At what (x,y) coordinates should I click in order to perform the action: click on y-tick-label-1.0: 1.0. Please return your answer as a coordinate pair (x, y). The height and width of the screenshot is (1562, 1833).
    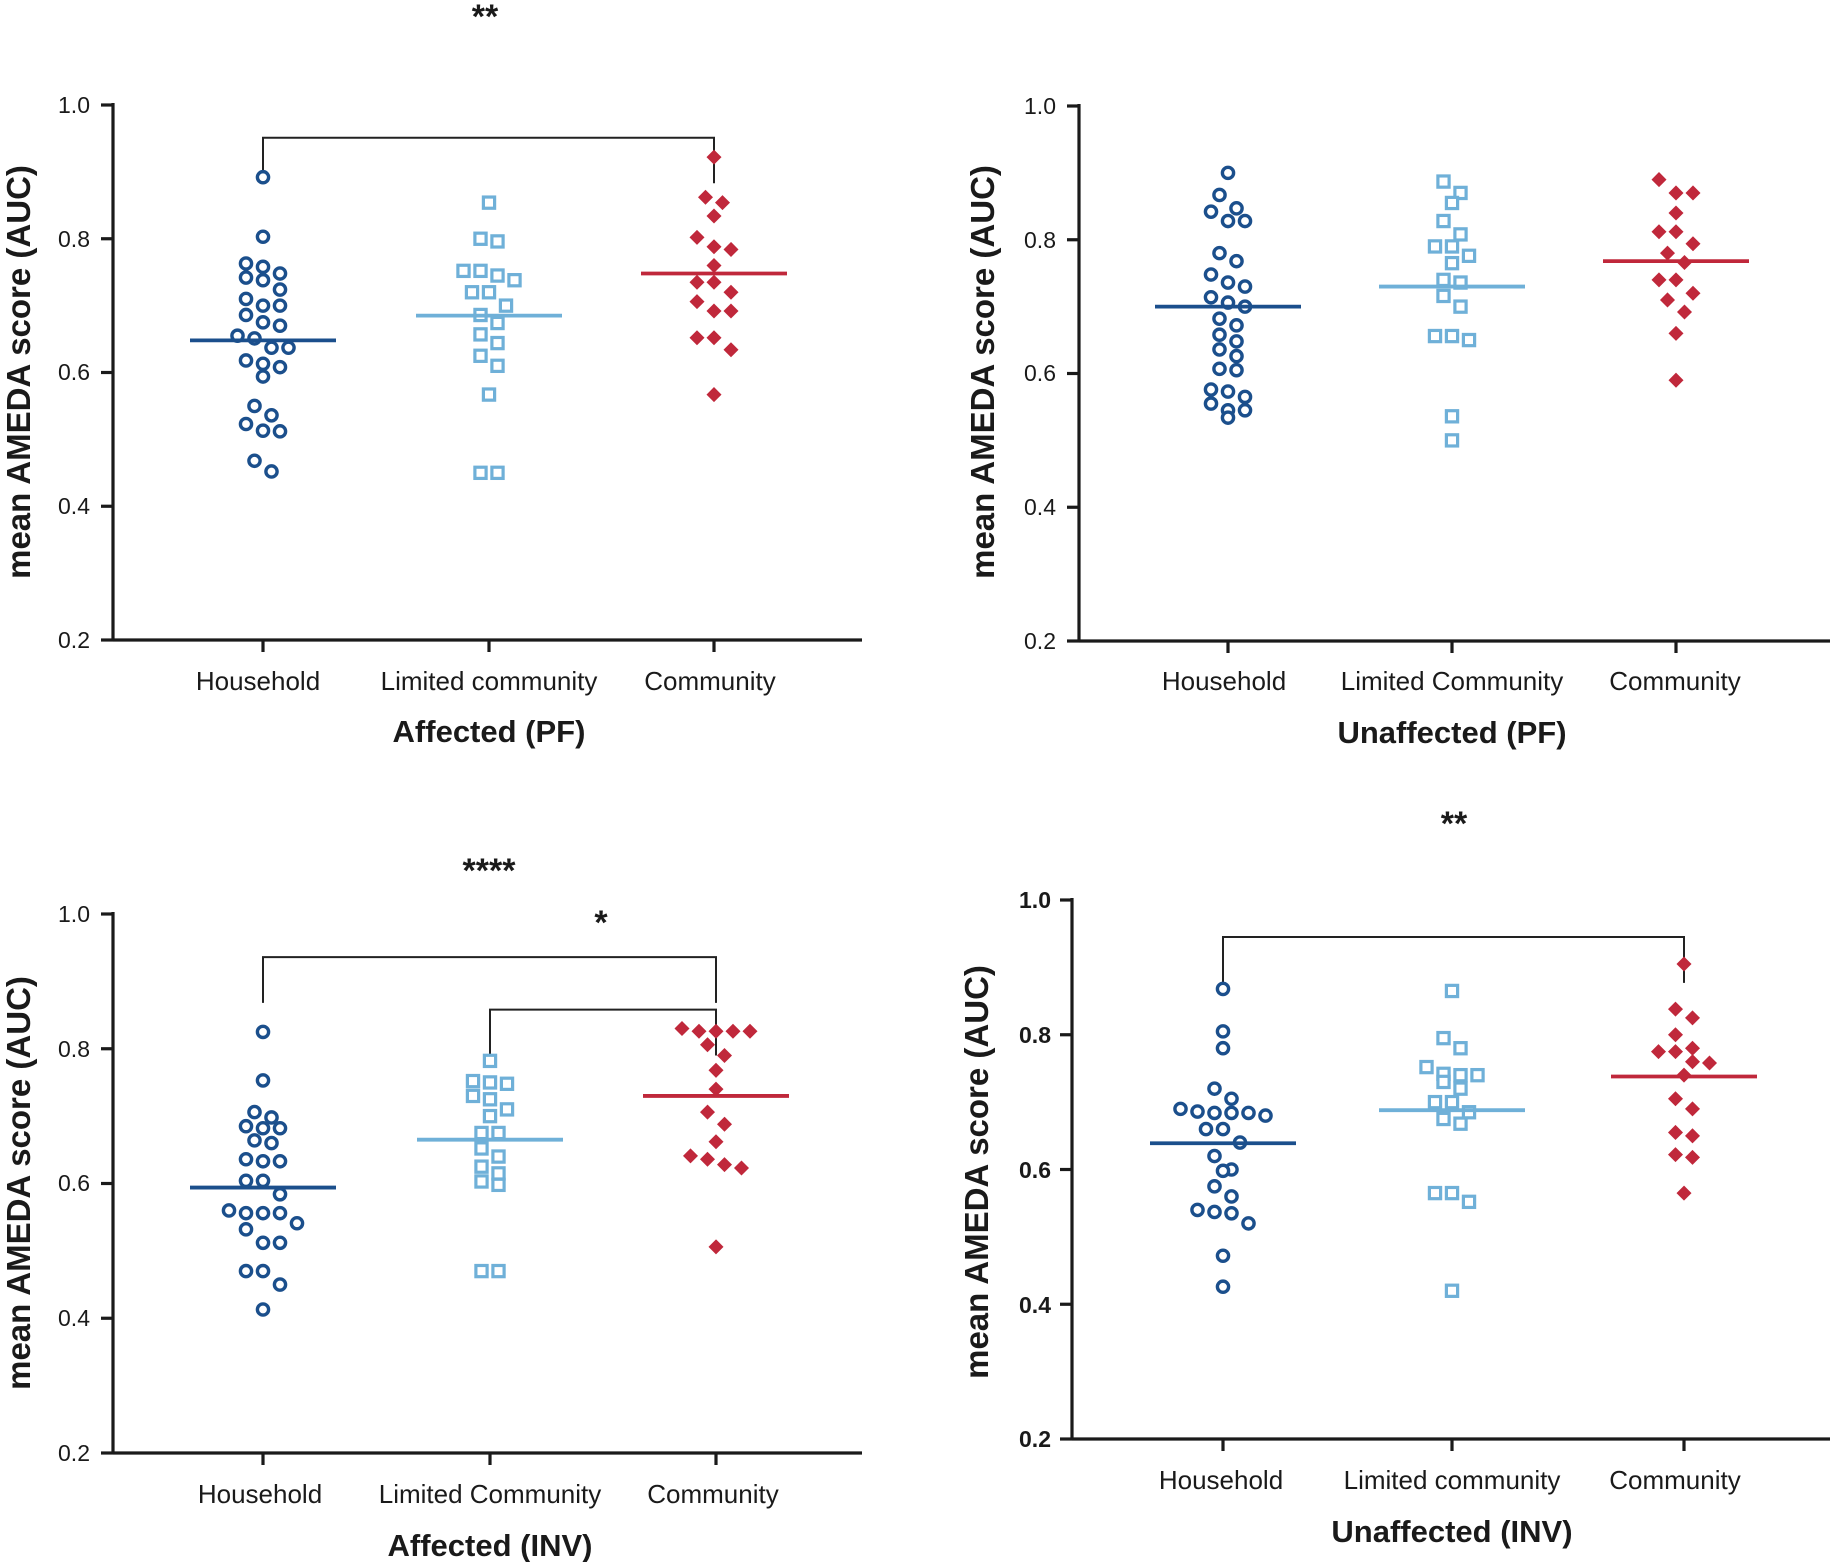
    Looking at the image, I should click on (74, 105).